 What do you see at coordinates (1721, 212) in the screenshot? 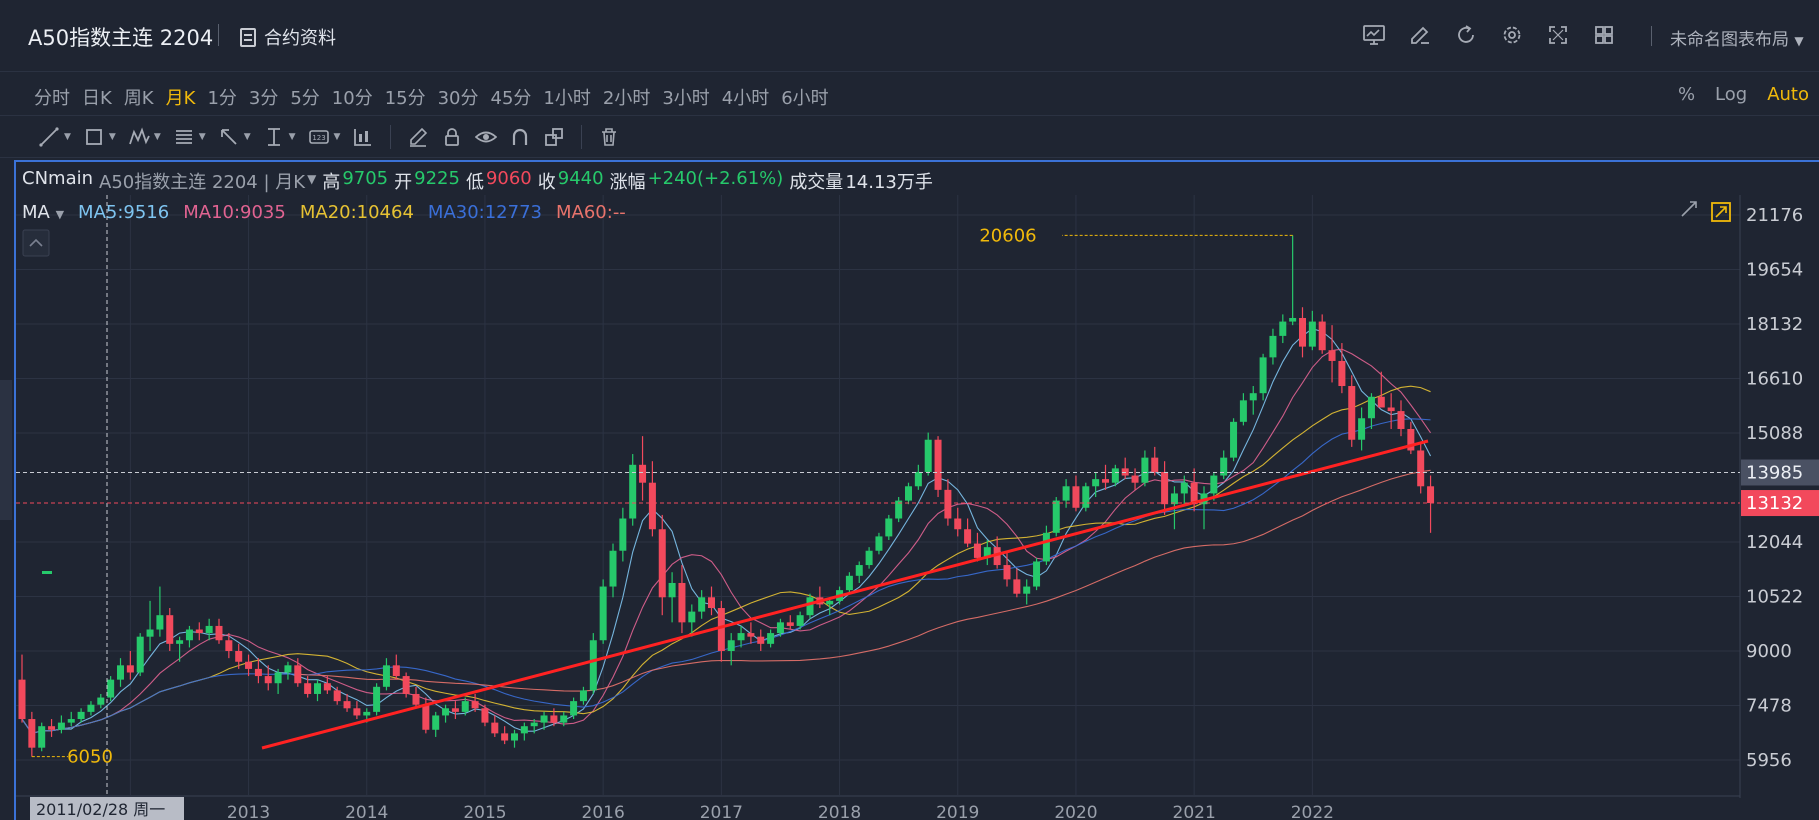
I see `expand-icon` at bounding box center [1721, 212].